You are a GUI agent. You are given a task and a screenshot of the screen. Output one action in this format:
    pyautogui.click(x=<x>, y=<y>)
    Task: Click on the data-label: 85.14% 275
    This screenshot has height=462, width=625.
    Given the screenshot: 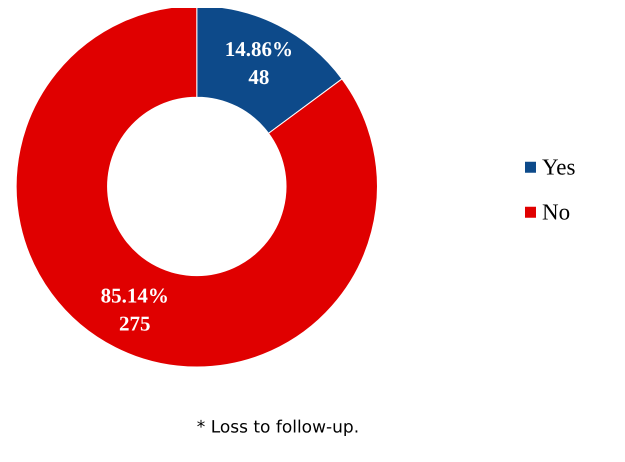 What is the action you would take?
    pyautogui.click(x=134, y=310)
    